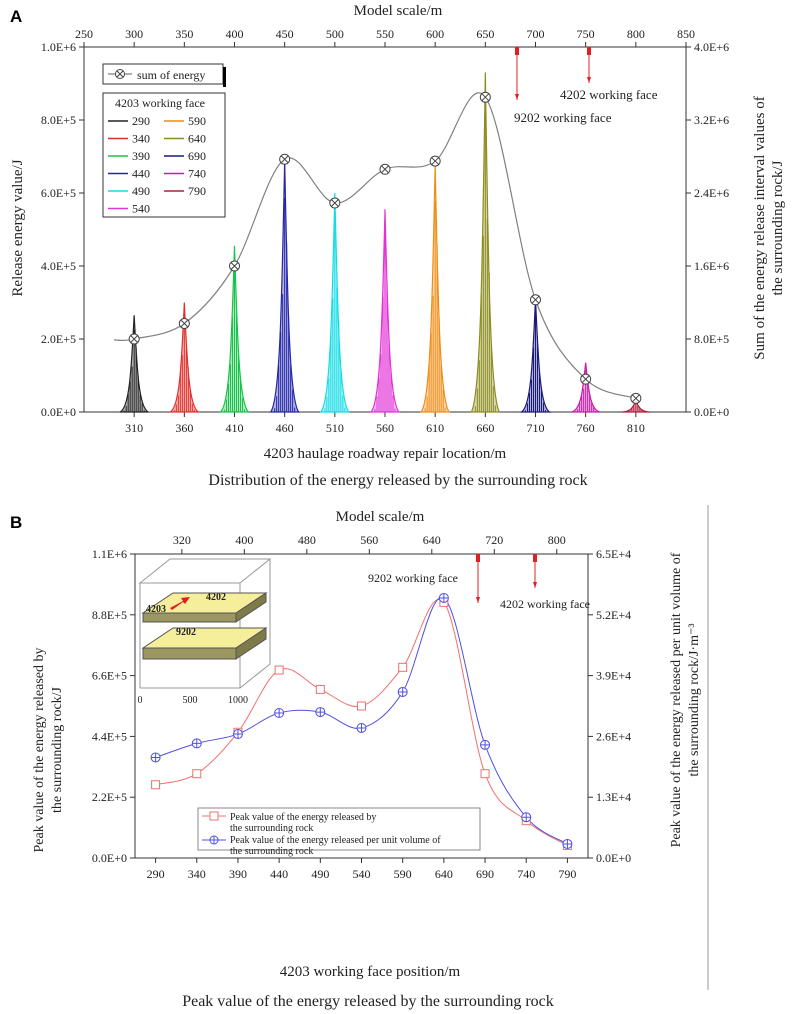 The height and width of the screenshot is (1014, 796). What do you see at coordinates (545, 582) in the screenshot?
I see `panel-b-annotation-4202: 4202 working face` at bounding box center [545, 582].